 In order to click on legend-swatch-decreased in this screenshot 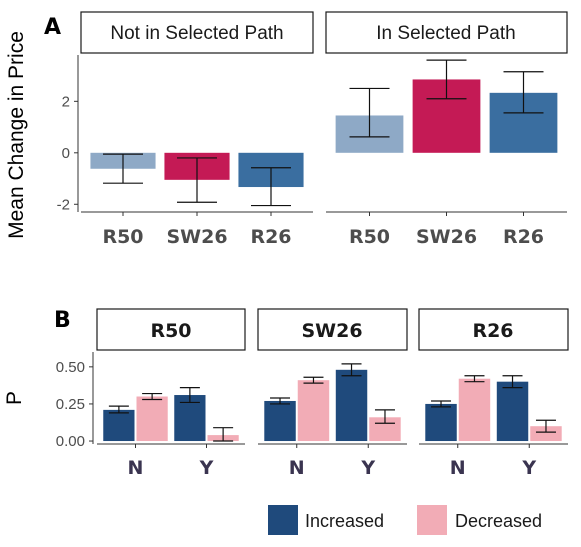, I will do `click(432, 520)`.